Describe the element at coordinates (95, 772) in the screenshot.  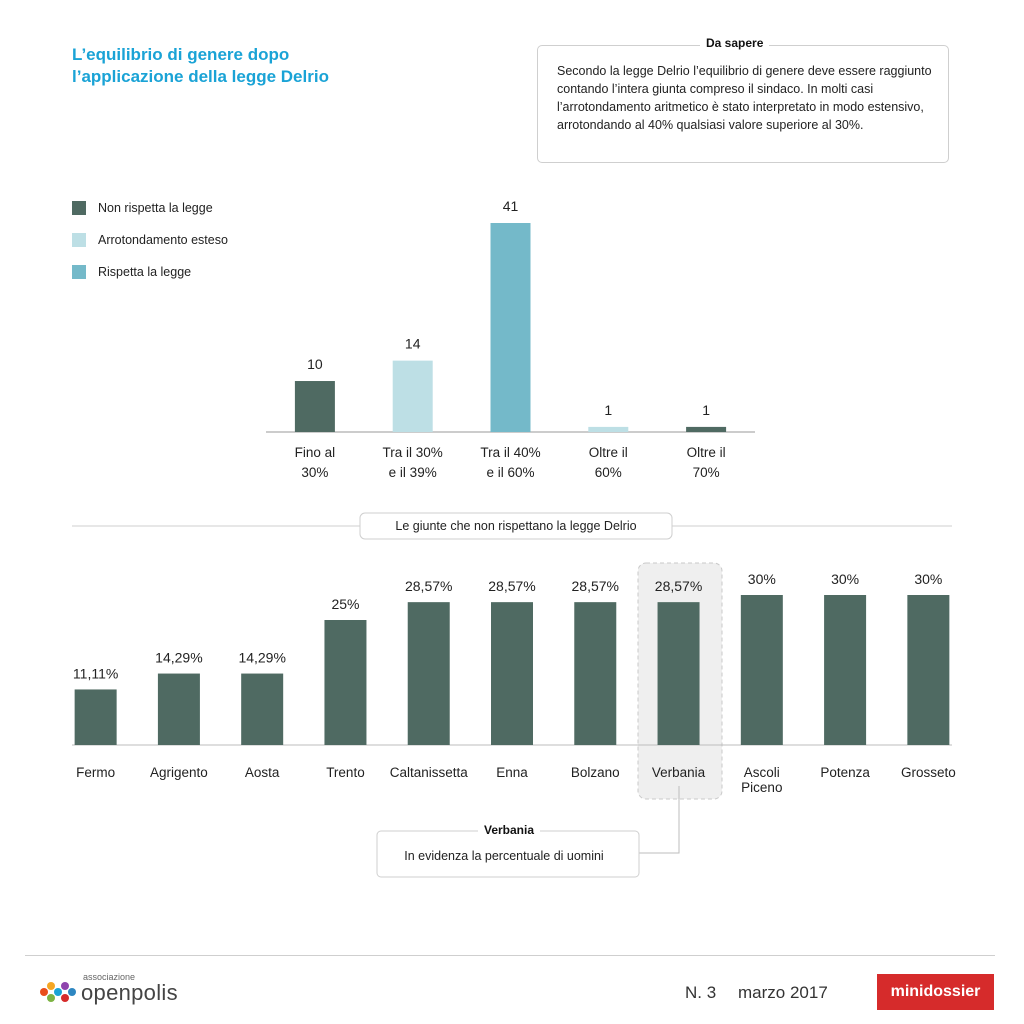
I see `x-tick-label: Fermo` at that location.